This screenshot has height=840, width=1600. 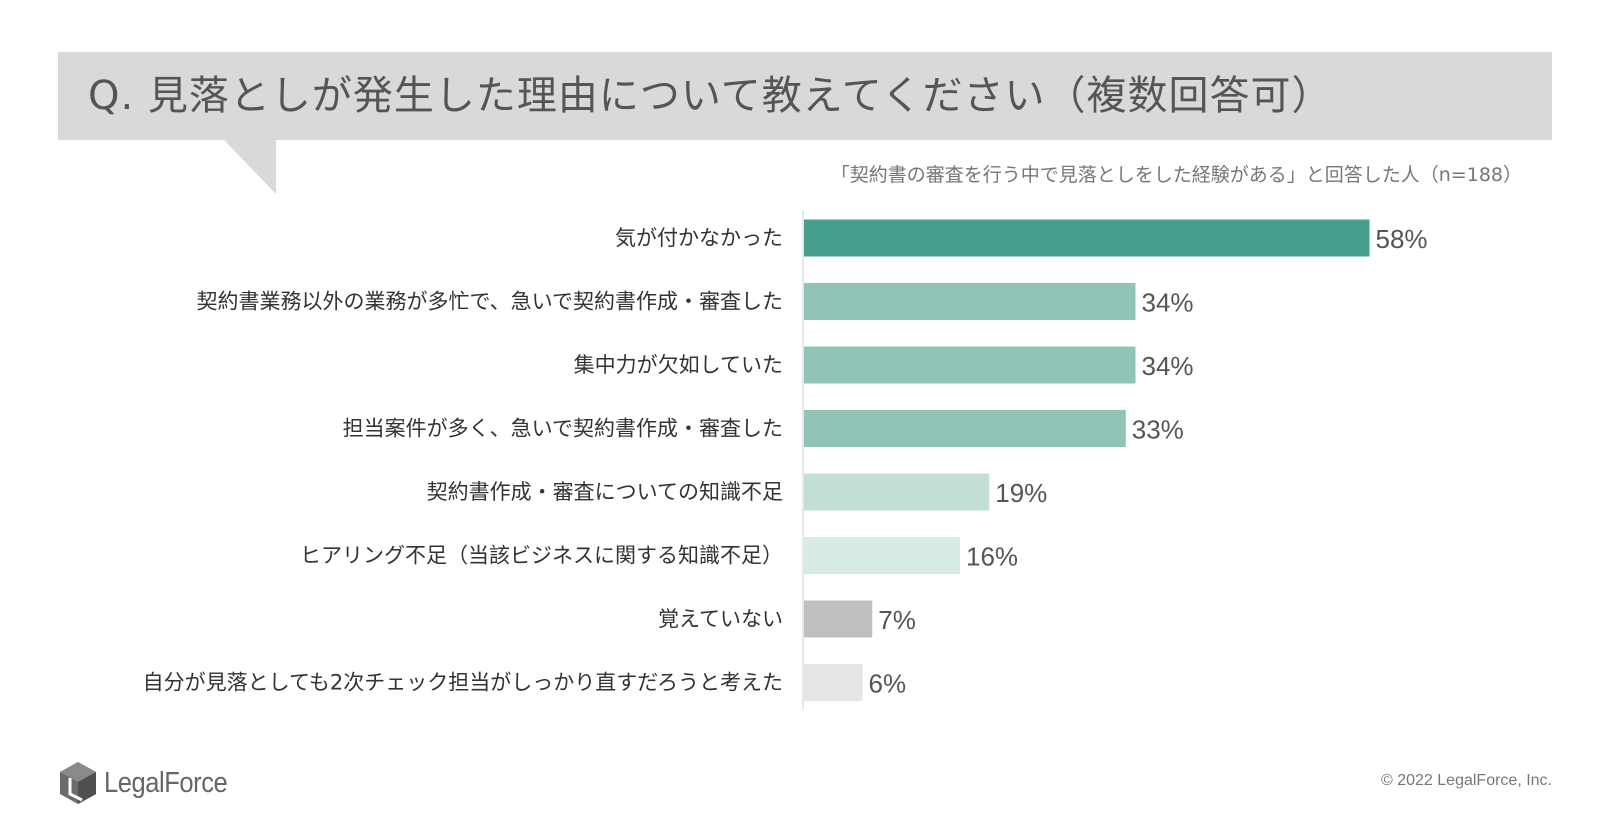 I want to click on legalforce-cube-logo-icon, so click(x=78, y=783).